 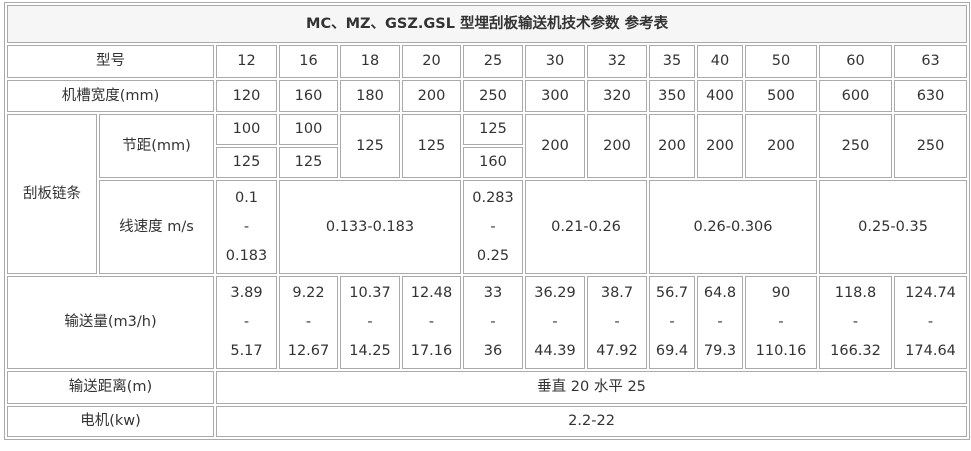 I want to click on capacity-cell: 124.74 - 174.64, so click(x=931, y=322).